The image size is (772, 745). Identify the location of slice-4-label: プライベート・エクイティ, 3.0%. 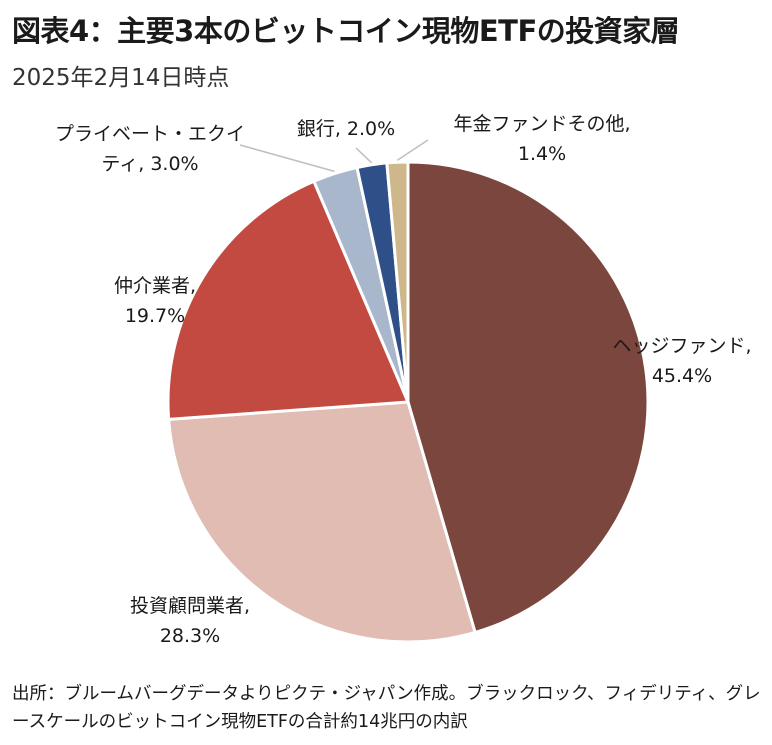
(150, 149).